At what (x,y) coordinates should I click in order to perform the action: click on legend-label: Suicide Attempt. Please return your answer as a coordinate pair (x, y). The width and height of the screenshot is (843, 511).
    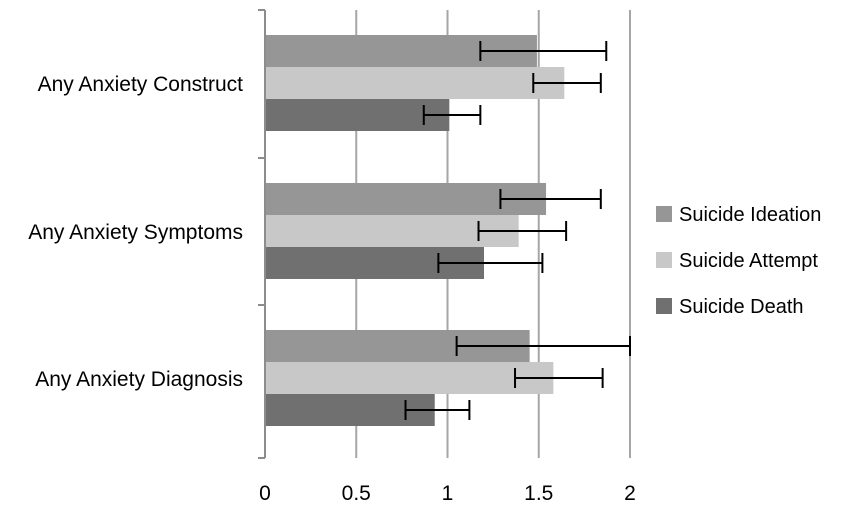
    Looking at the image, I should click on (748, 261).